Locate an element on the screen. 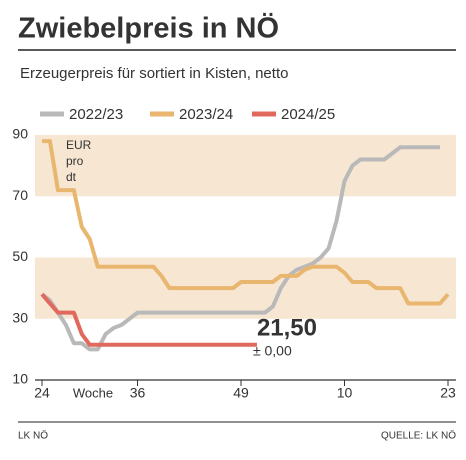  source-left: LK NÖ is located at coordinates (33, 436).